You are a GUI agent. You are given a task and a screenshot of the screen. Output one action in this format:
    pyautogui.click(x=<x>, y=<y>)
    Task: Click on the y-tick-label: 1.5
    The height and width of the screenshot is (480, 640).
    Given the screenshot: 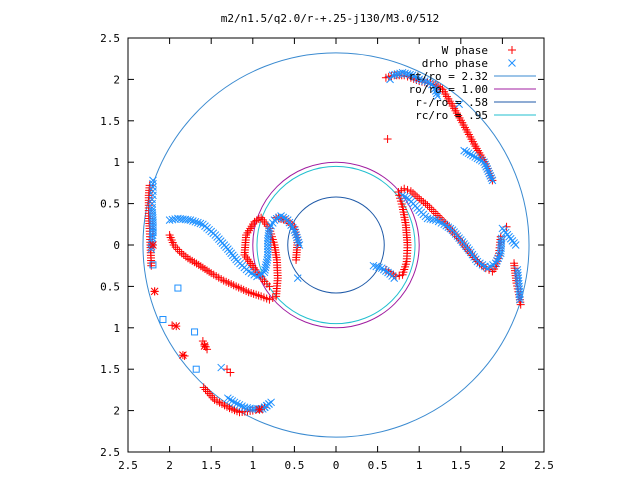 What is the action you would take?
    pyautogui.click(x=110, y=369)
    